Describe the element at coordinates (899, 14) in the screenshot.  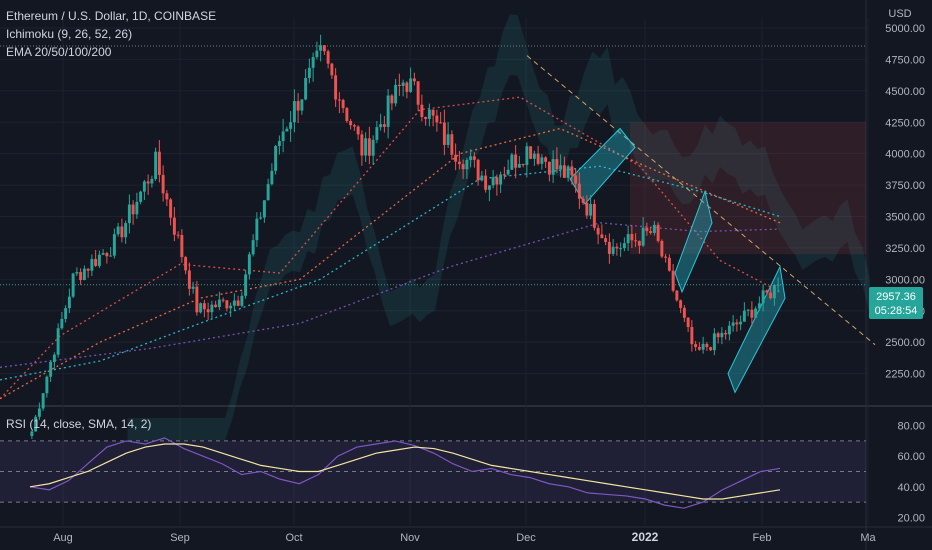
I see `currency-label: USD` at that location.